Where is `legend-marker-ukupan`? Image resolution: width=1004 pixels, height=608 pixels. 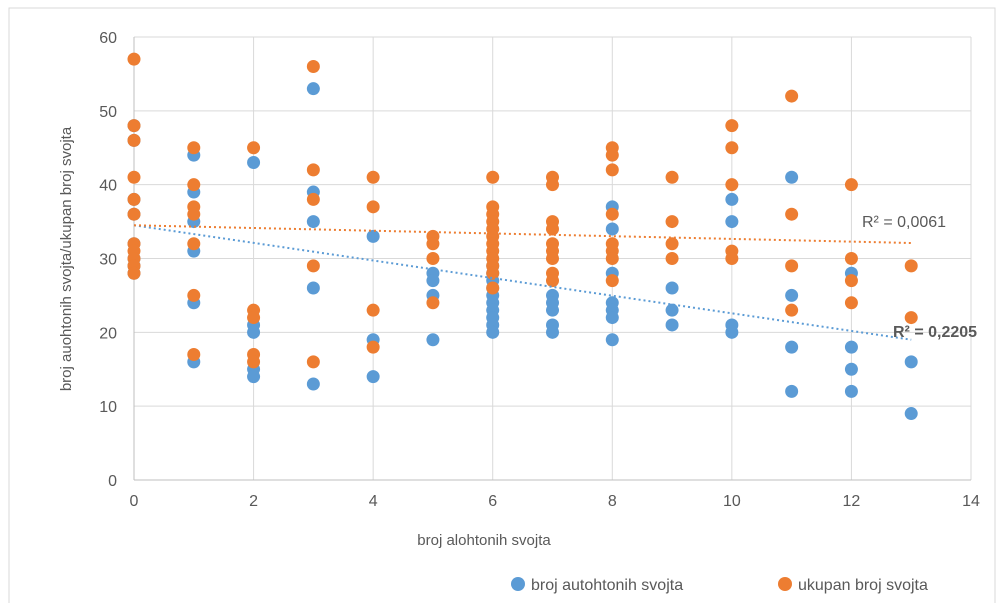
legend-marker-ukupan is located at coordinates (785, 584).